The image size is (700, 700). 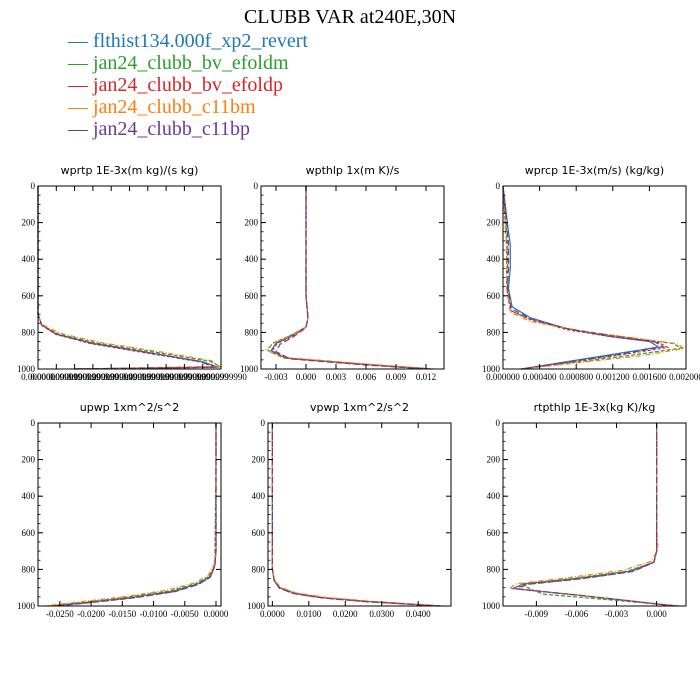 I want to click on legend-item: — jan24_clubb_c11bp, so click(x=159, y=129).